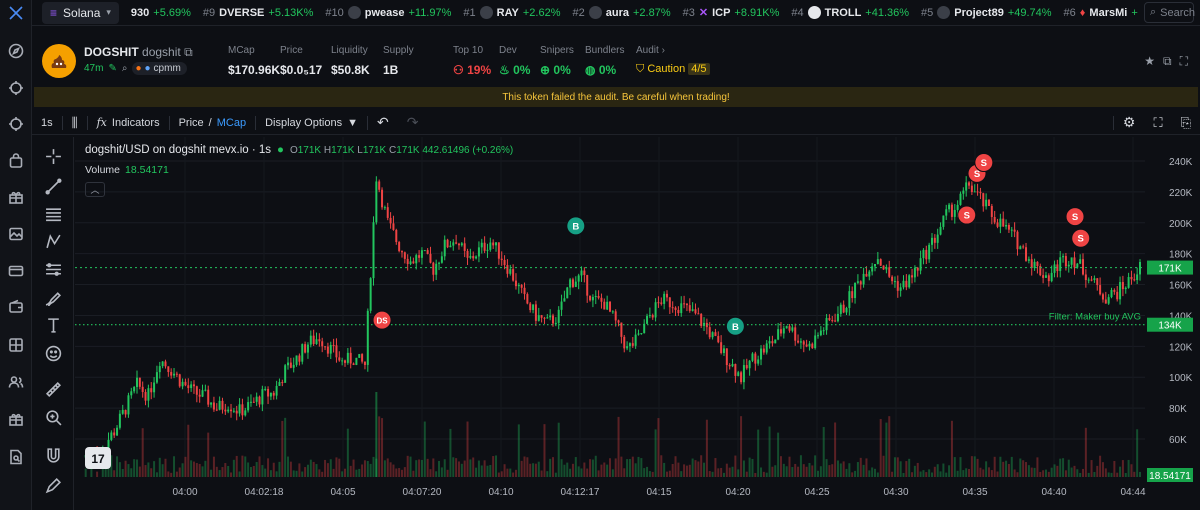 This screenshot has width=1200, height=510. I want to click on token-actions: ★ ⧉ ⛶, so click(1166, 61).